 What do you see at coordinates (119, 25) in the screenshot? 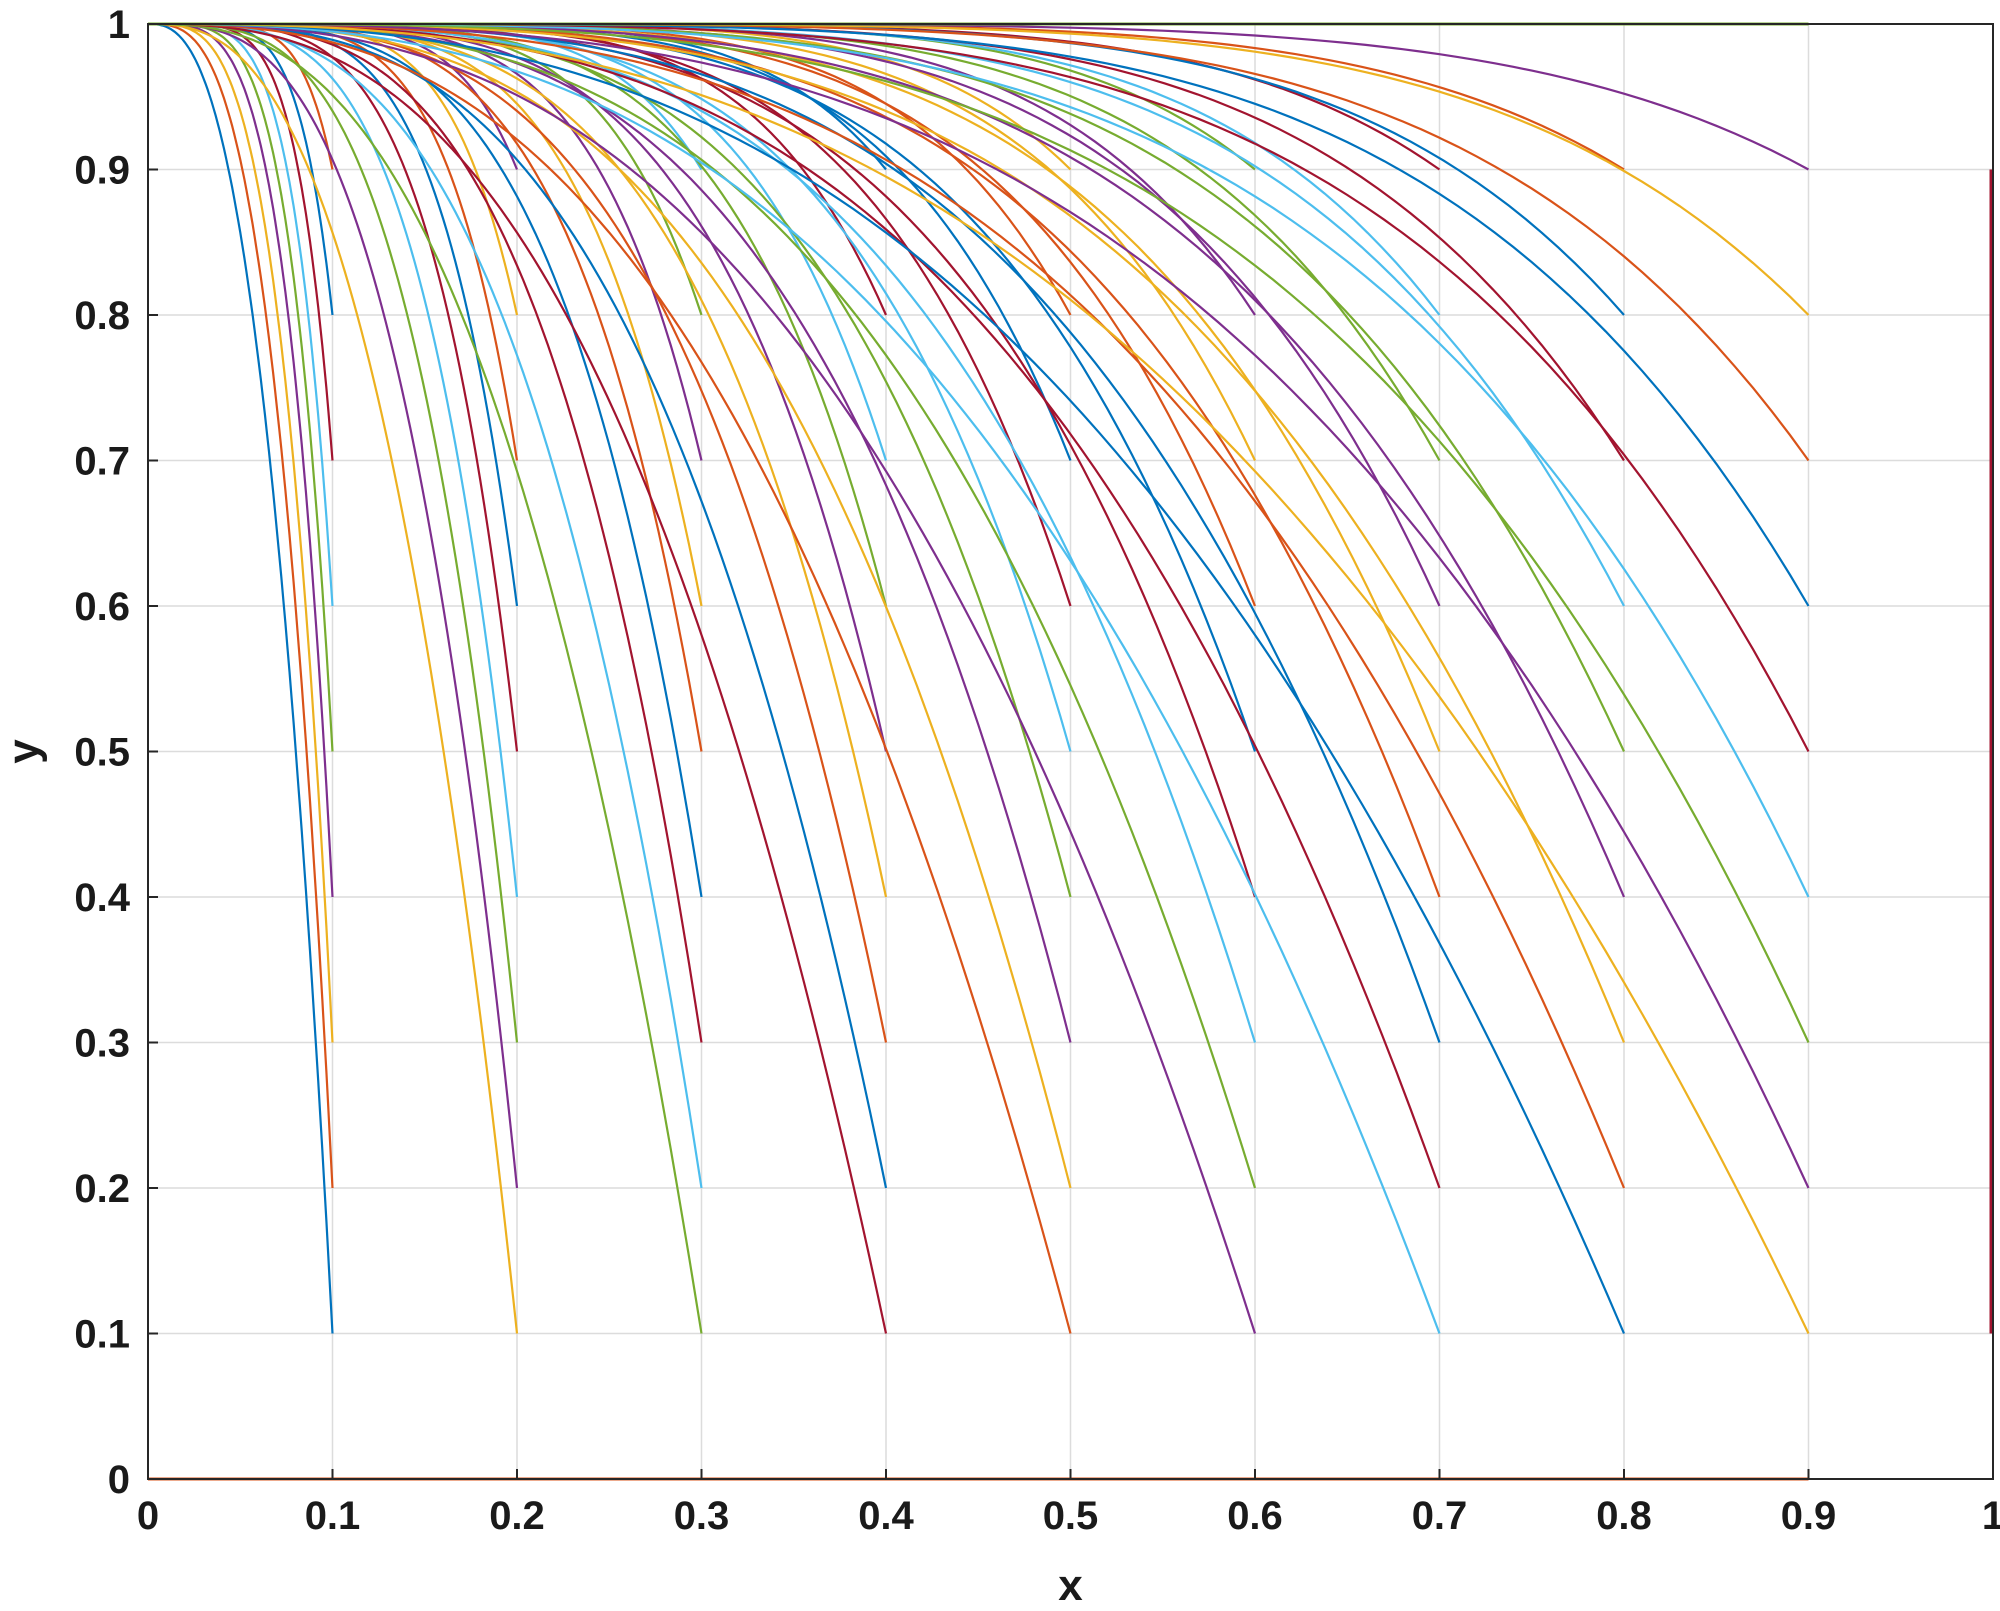
I see `y-tick-label: 1` at bounding box center [119, 25].